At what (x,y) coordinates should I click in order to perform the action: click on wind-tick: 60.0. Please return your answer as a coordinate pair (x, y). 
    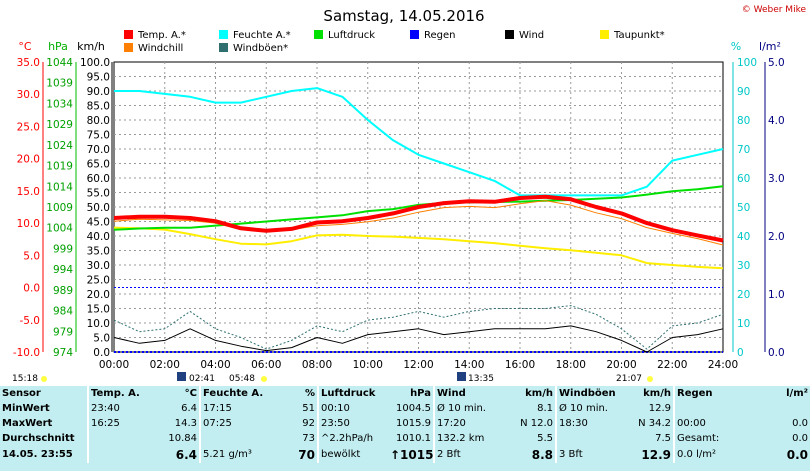
    Looking at the image, I should click on (98, 179).